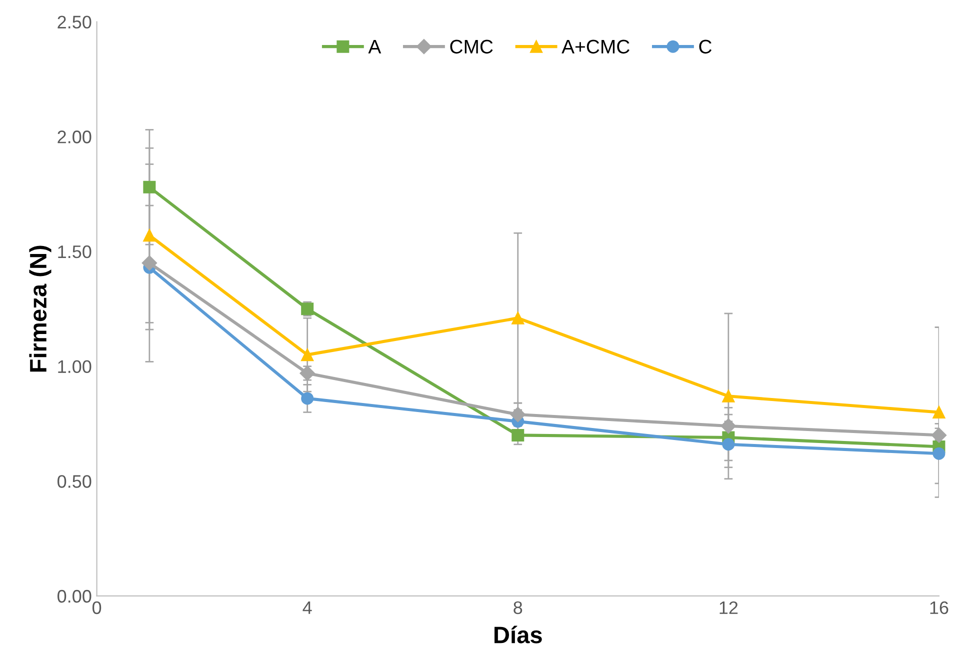 This screenshot has width=968, height=660. What do you see at coordinates (729, 607) in the screenshot?
I see `x-tick-label: 12` at bounding box center [729, 607].